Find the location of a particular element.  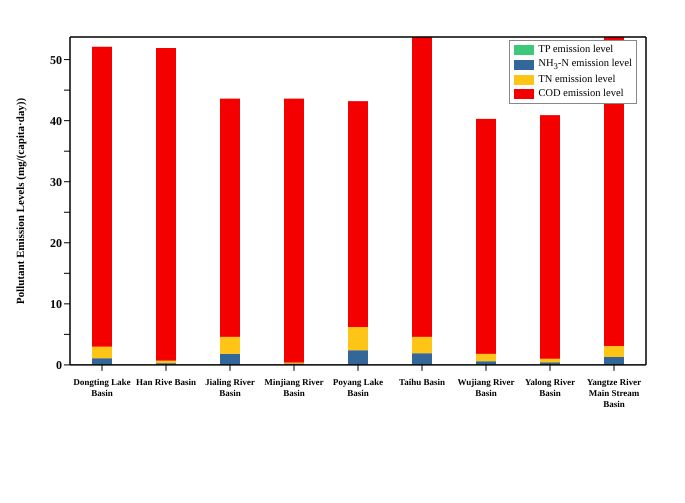

y-tick-label: 50 is located at coordinates (56, 59).